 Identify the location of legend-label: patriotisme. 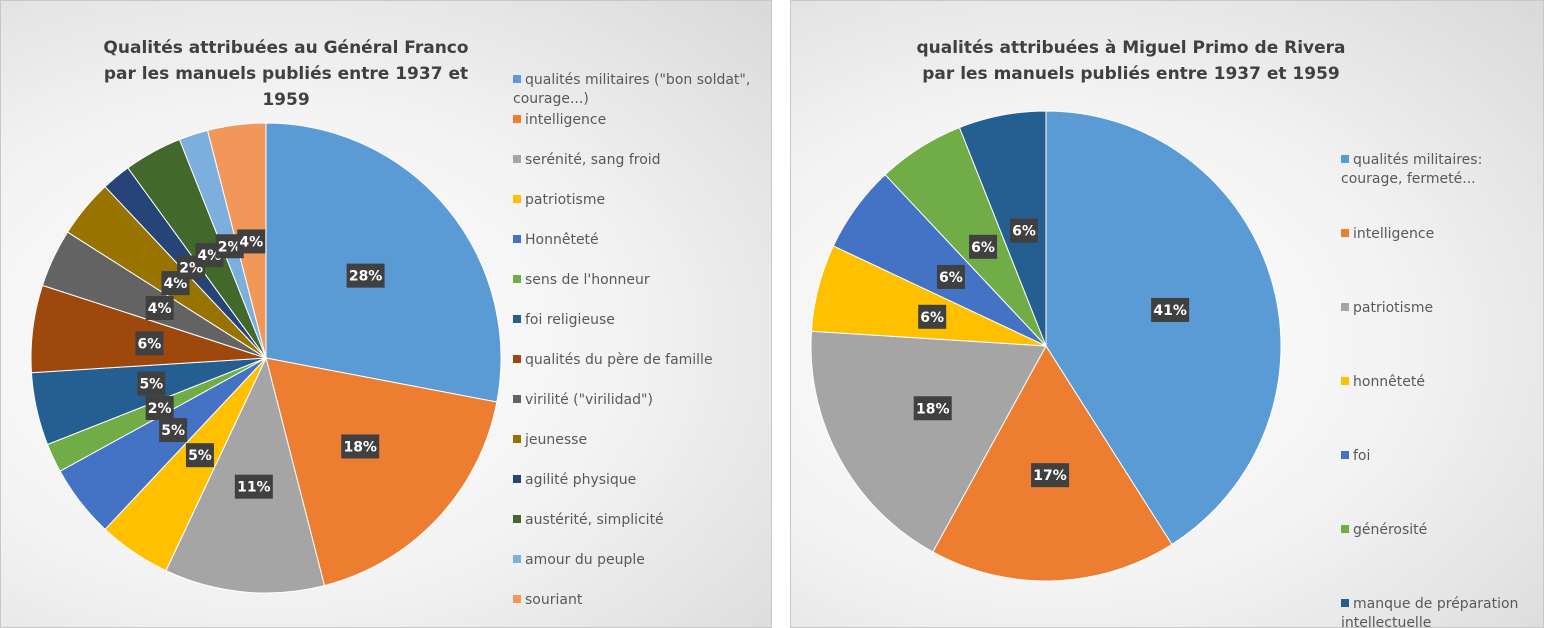
(1393, 308).